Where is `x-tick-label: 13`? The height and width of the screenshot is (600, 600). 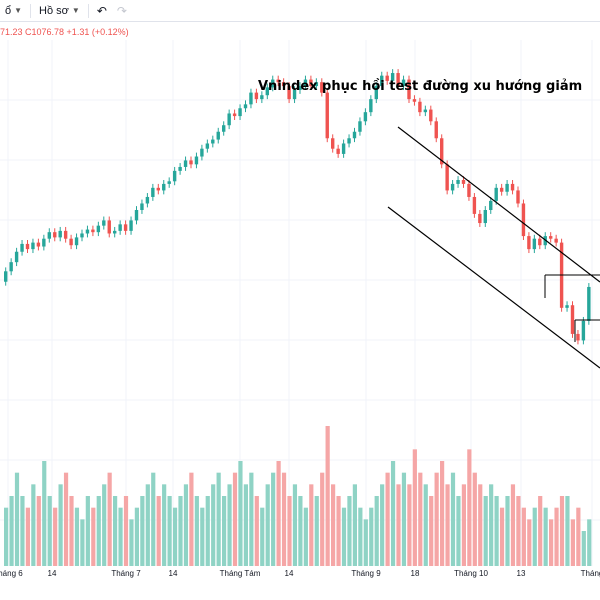
x-tick-label: 13 is located at coordinates (521, 573).